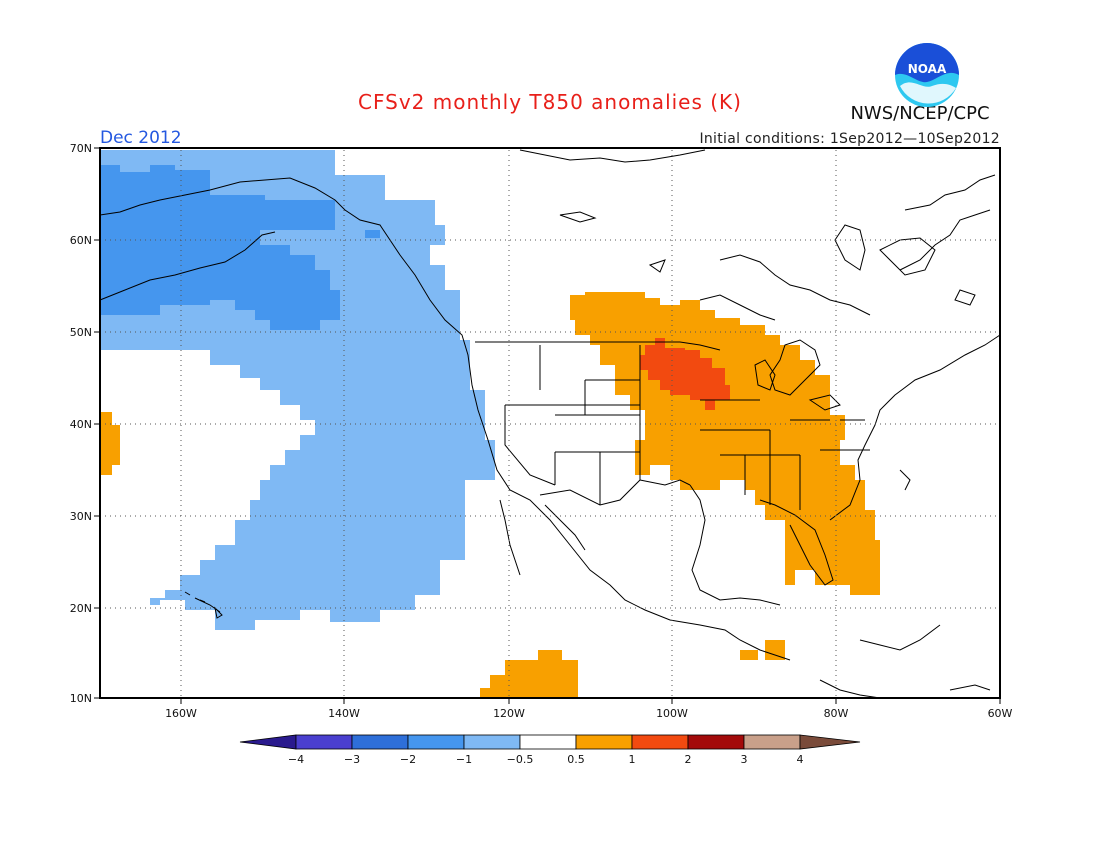  What do you see at coordinates (546, 759) in the screenshot?
I see `colorbar-labels: −4 −3 −2 −1 −0.5 0.5 1 2 3 4` at bounding box center [546, 759].